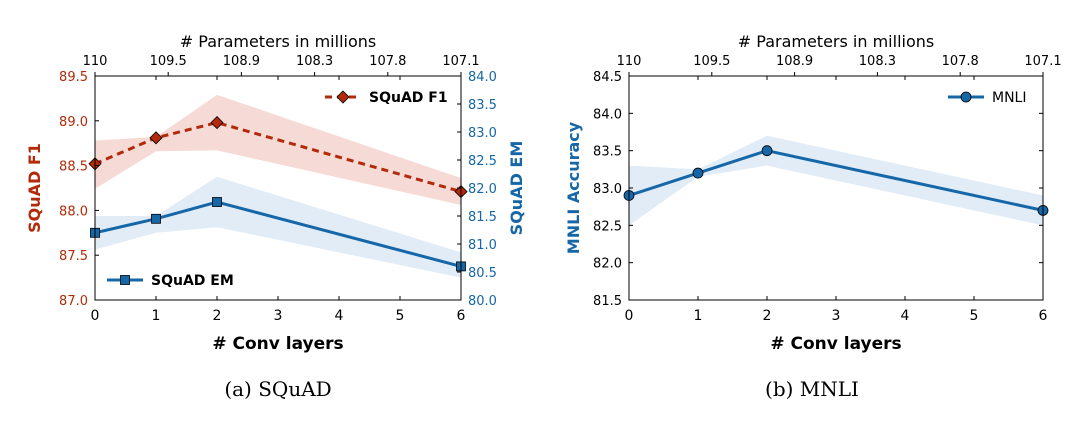 The width and height of the screenshot is (1079, 421). Describe the element at coordinates (73, 211) in the screenshot. I see `y-tick-label-0-2: 88.0` at that location.